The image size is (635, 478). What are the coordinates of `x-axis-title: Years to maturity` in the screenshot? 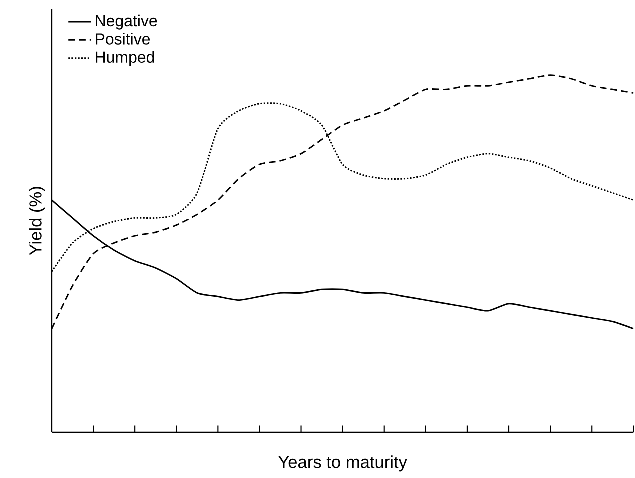 It's located at (343, 464).